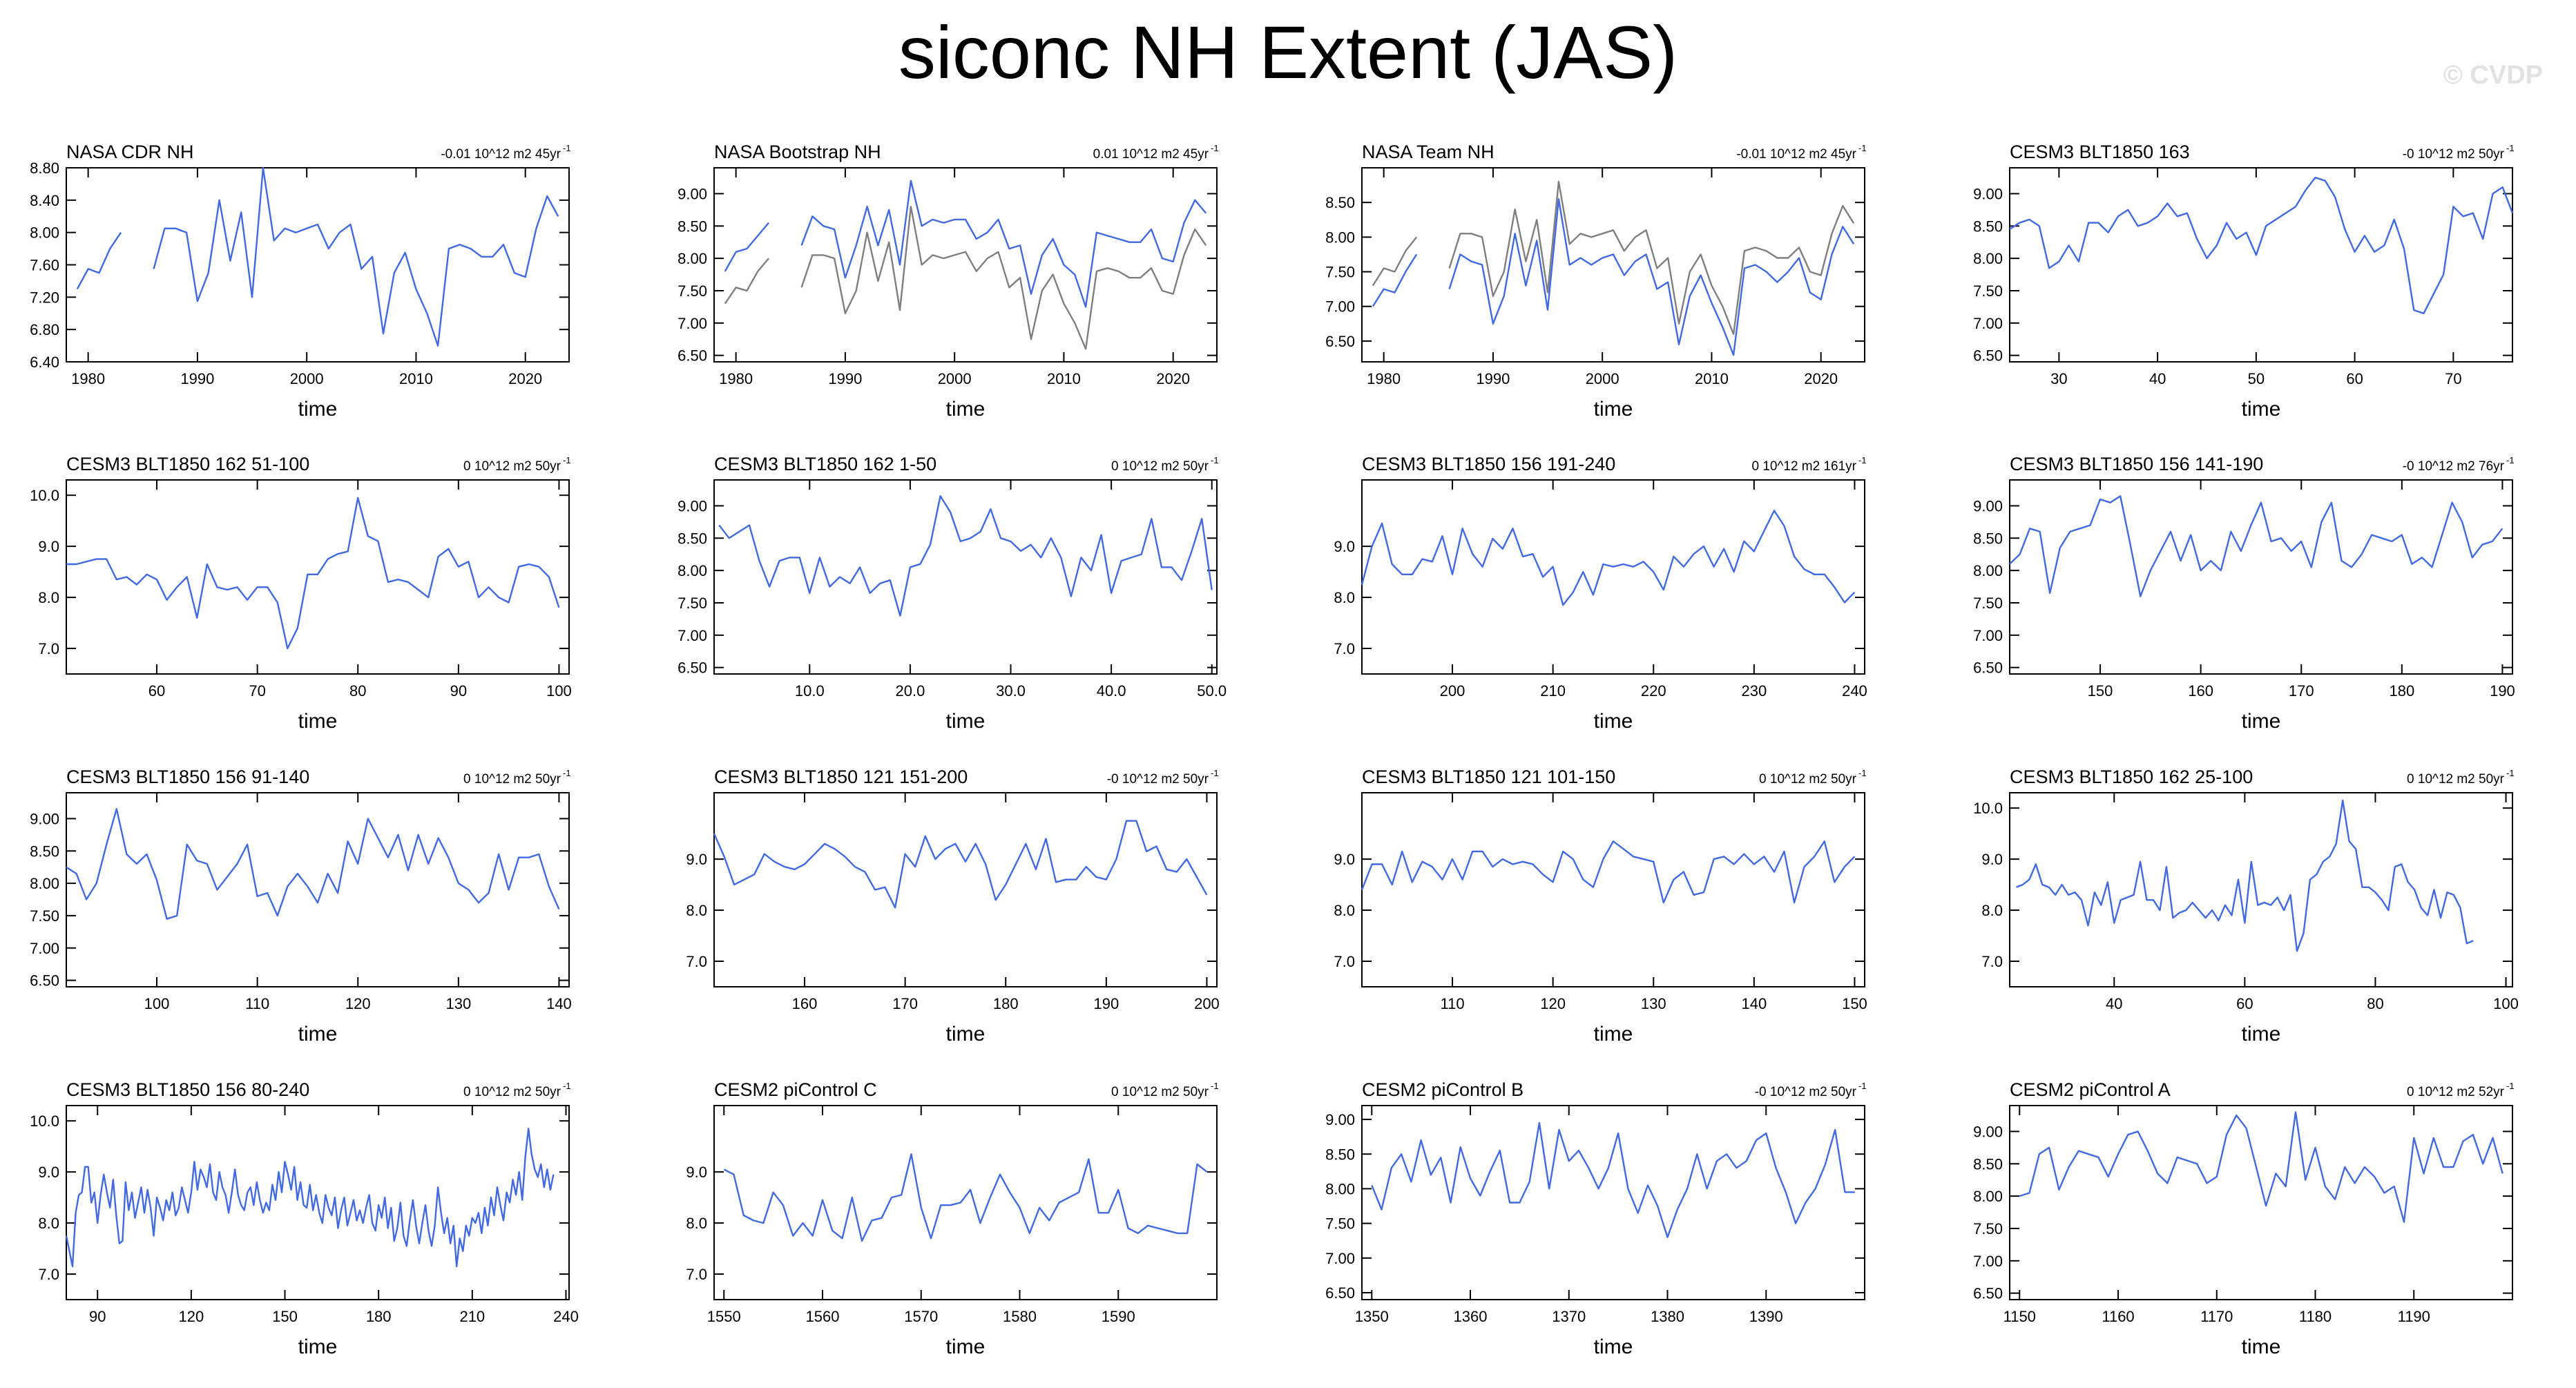 This screenshot has width=2576, height=1388. What do you see at coordinates (2136, 464) in the screenshot?
I see `panel-title: CESM3 BLT1850 156 141-190` at bounding box center [2136, 464].